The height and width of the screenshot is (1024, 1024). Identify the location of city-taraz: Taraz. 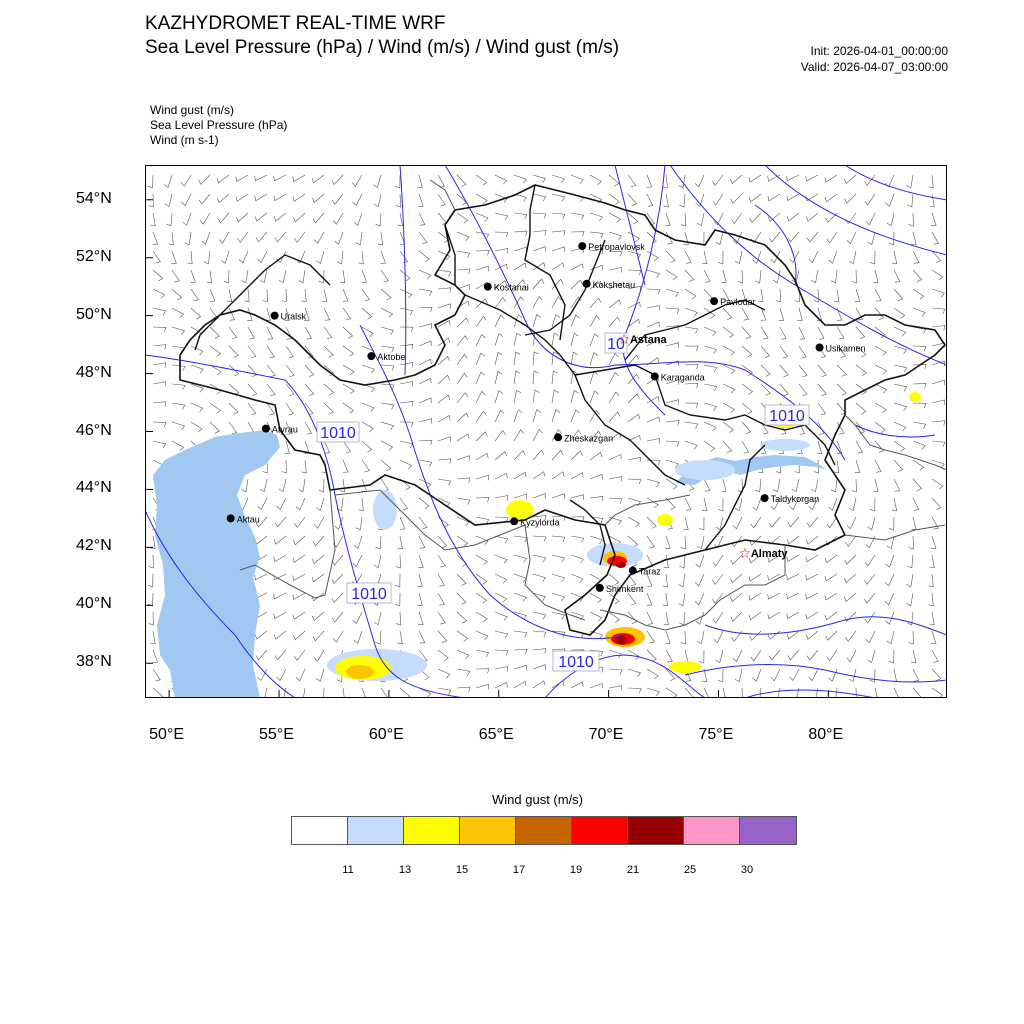
(645, 571).